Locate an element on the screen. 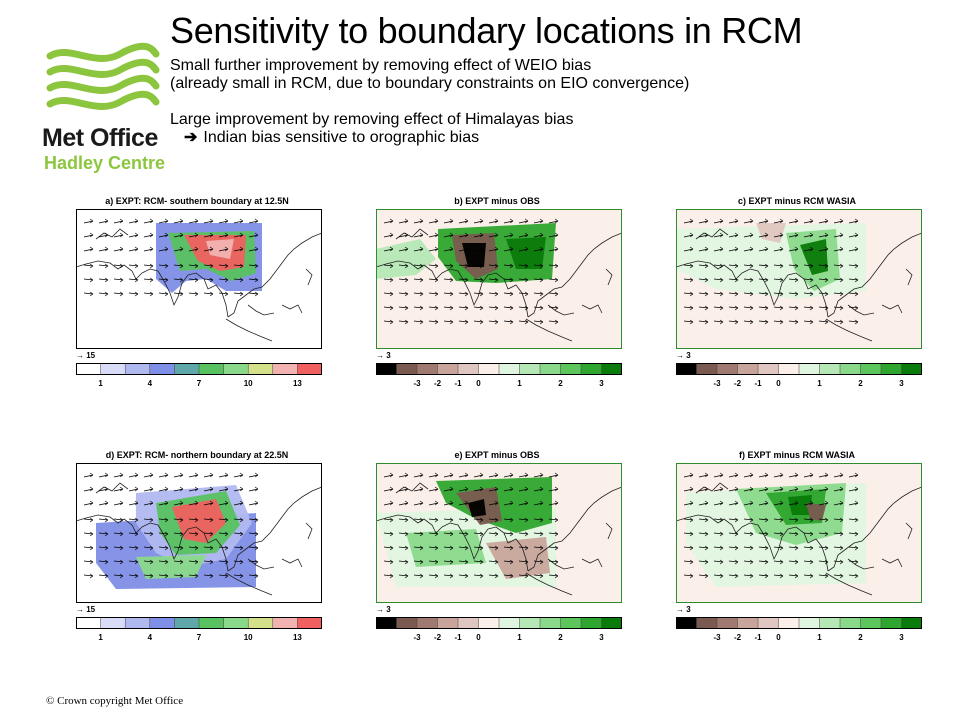 Image resolution: width=960 pixels, height=720 pixels. panel-title: a) EXPT: RCM- southern boundary at 12.5N is located at coordinates (197, 201).